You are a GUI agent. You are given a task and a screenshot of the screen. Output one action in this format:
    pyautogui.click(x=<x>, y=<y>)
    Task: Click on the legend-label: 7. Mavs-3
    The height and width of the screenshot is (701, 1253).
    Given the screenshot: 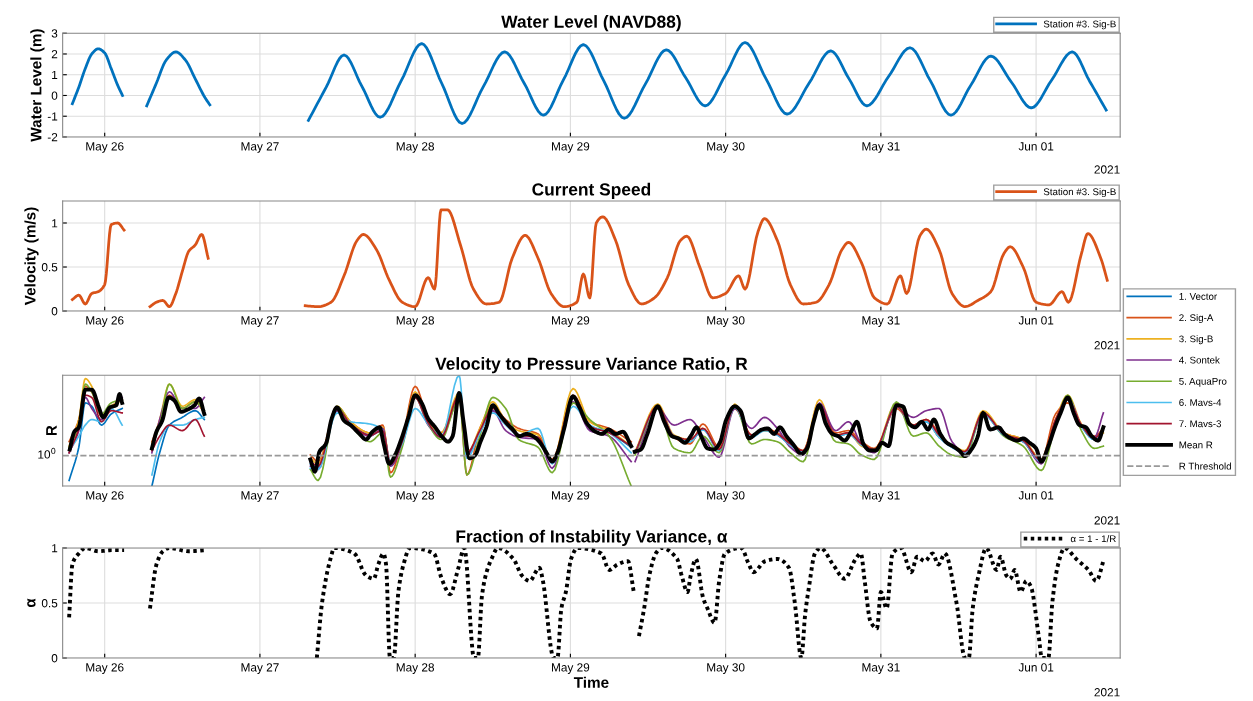 What is the action you would take?
    pyautogui.click(x=1200, y=424)
    